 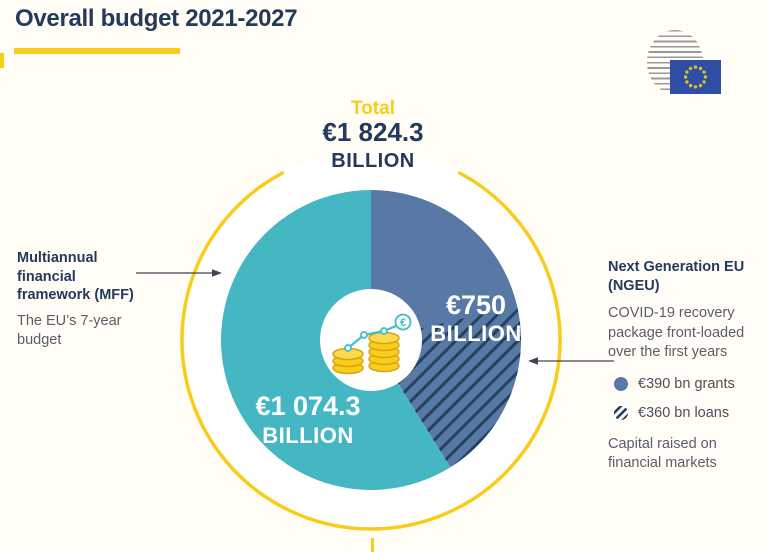 I want to click on legend-item-loans: €360 bn loans, so click(x=691, y=413).